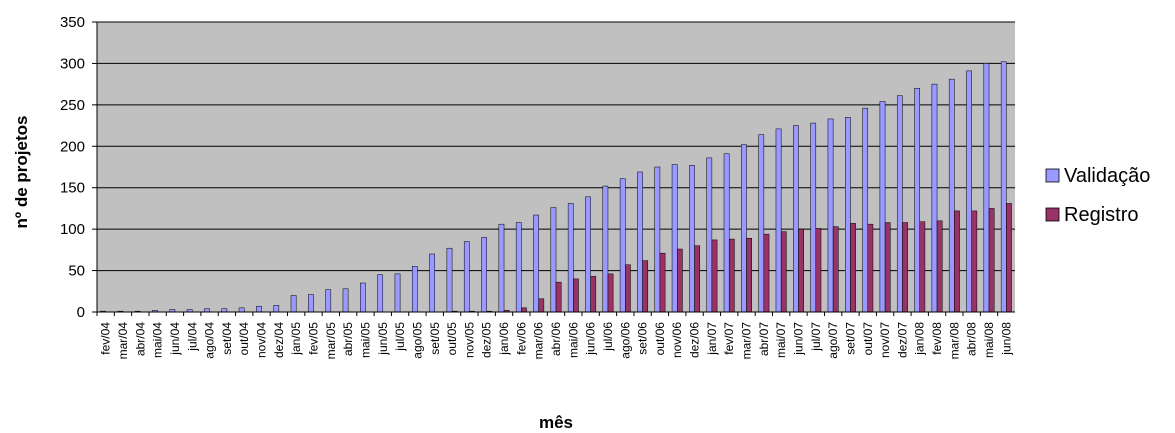 This screenshot has height=433, width=1175. Describe the element at coordinates (954, 341) in the screenshot. I see `x-tick-label: mar/08` at that location.